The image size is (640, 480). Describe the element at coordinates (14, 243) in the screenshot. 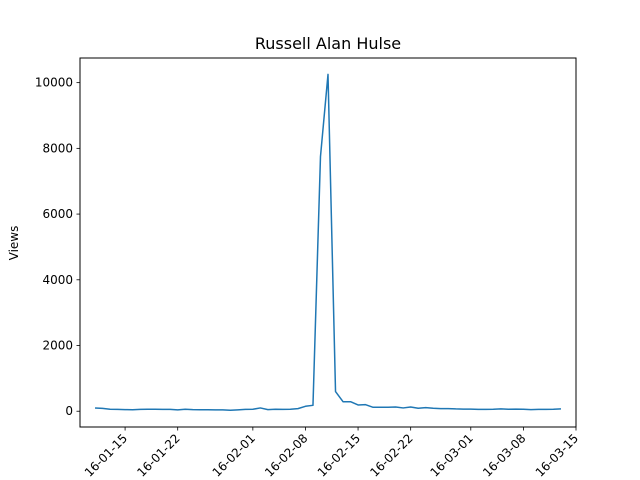

I see `y-axis-label: Views` at that location.